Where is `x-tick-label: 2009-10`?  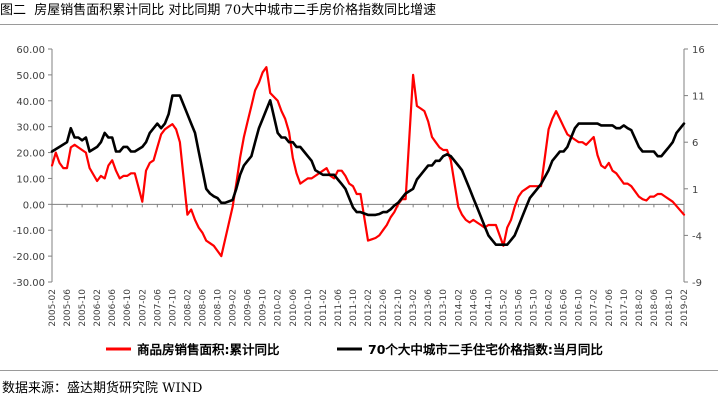
x-tick-label: 2009-10 is located at coordinates (264, 308).